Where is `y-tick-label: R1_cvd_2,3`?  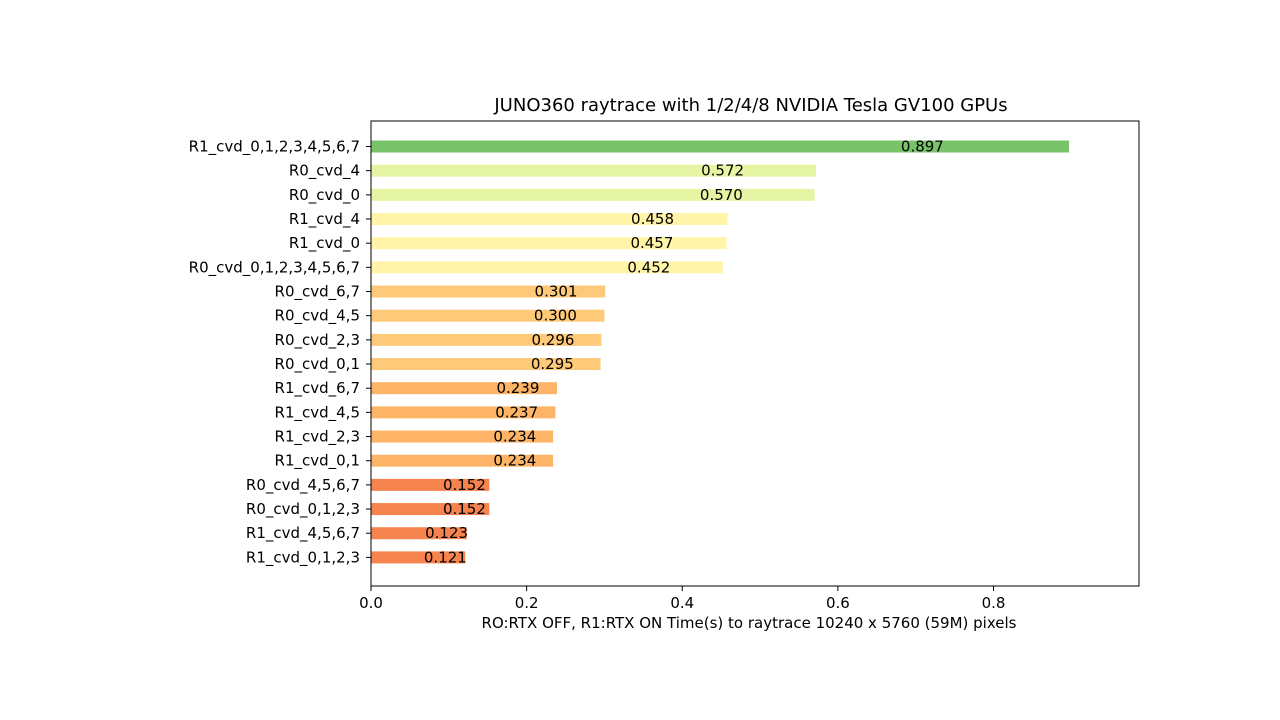 y-tick-label: R1_cvd_2,3 is located at coordinates (317, 437).